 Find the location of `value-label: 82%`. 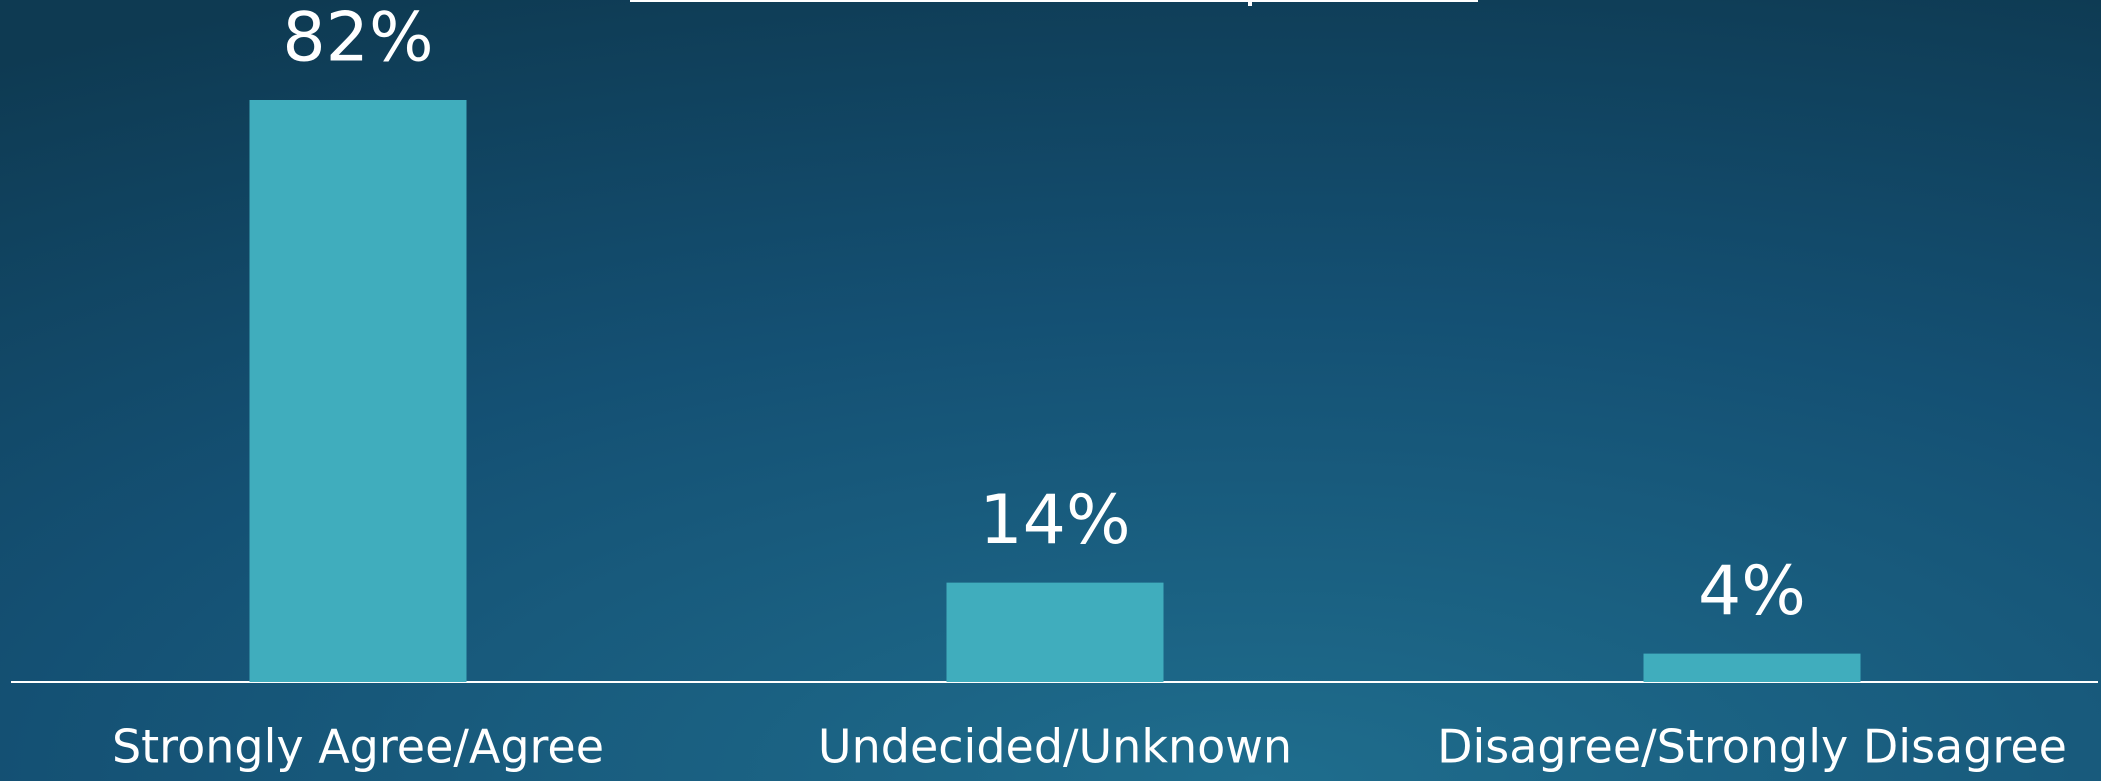

value-label: 82% is located at coordinates (357, 39).